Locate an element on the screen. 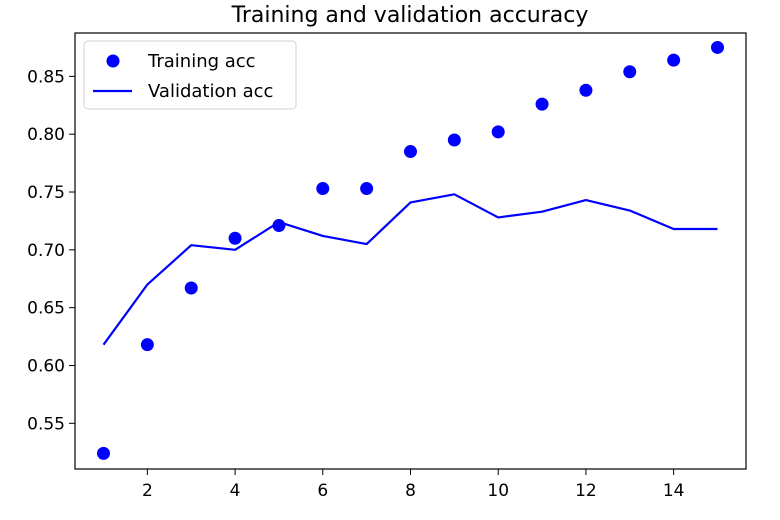  legend-marker-swatch is located at coordinates (113, 61).